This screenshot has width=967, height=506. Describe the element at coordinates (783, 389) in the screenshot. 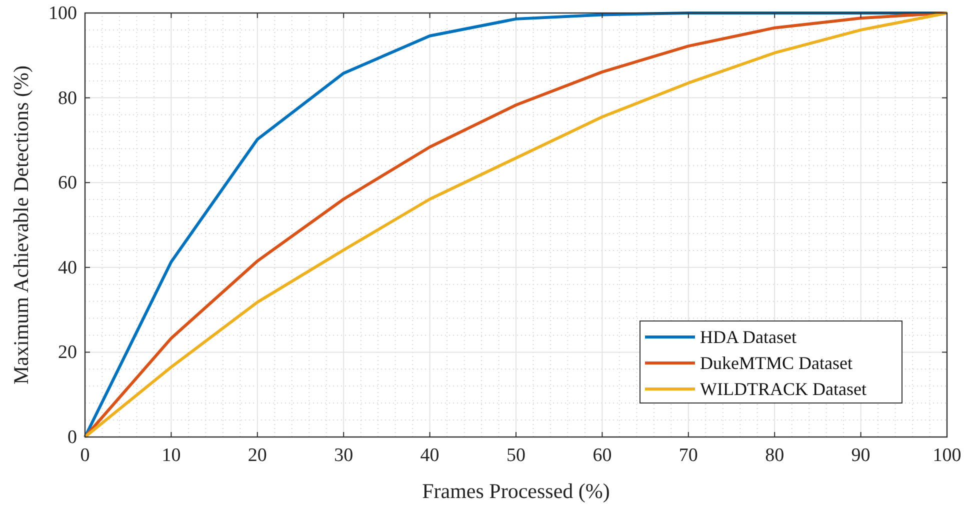

I see `legend-label: WILDTRACK Dataset` at that location.